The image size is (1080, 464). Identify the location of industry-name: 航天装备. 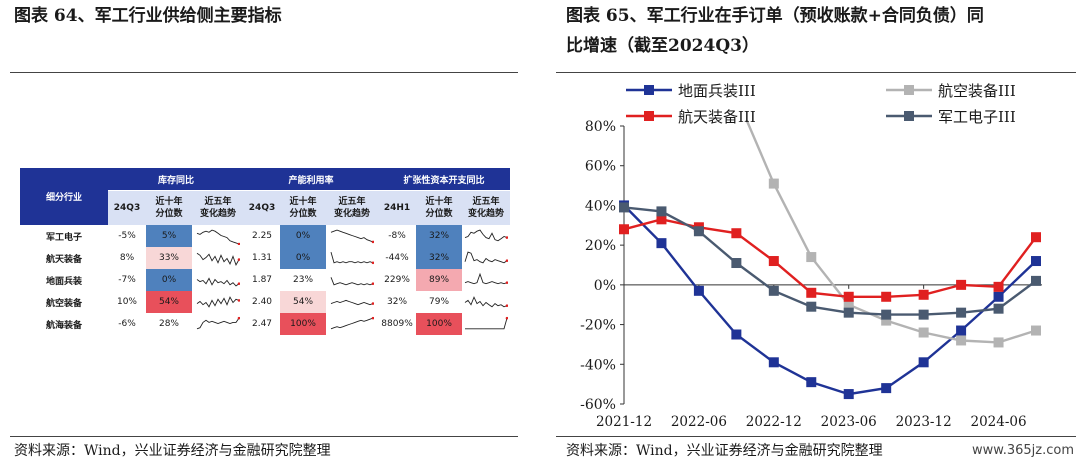
(63, 259).